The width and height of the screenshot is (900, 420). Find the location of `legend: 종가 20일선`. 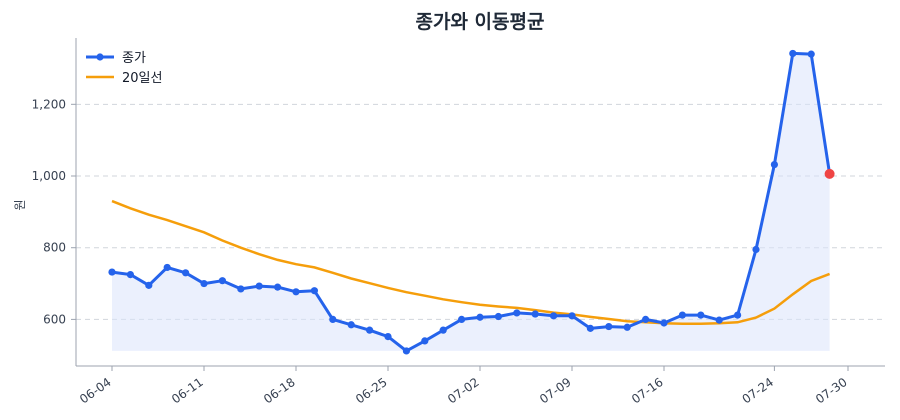

legend: 종가 20일선 is located at coordinates (124, 68).